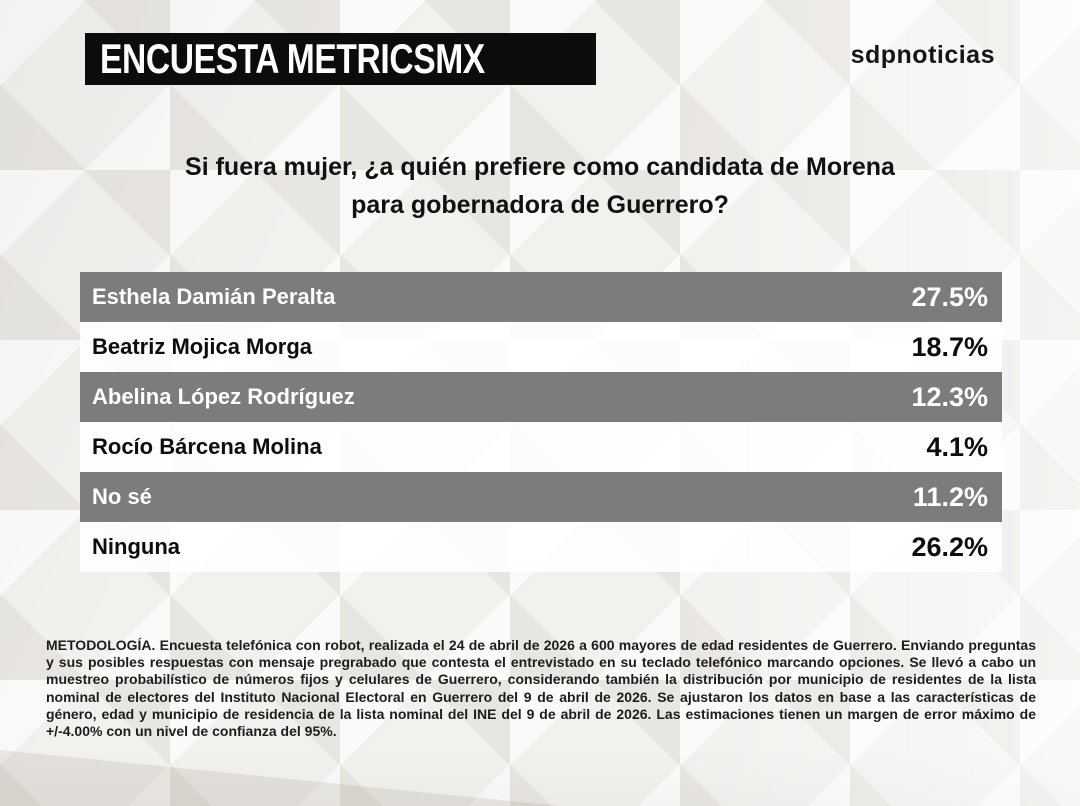 Image resolution: width=1080 pixels, height=806 pixels. I want to click on candidate-percentage: 11.2%, so click(950, 496).